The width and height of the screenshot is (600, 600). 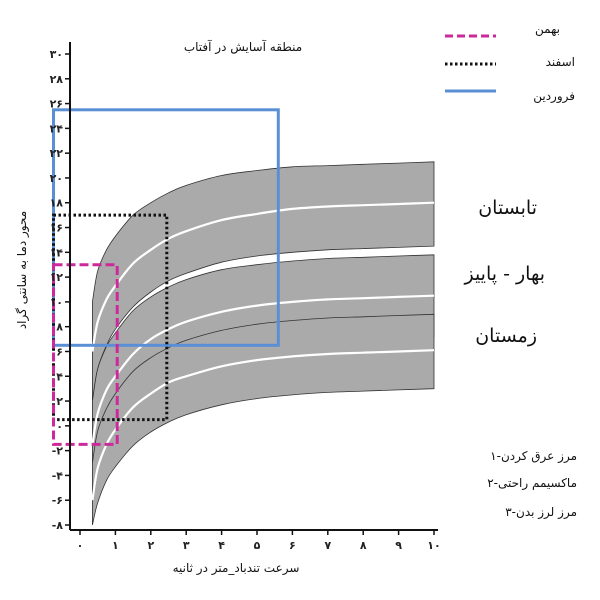 What do you see at coordinates (510, 63) in the screenshot?
I see `legend: بهمن اسفند فروردین` at bounding box center [510, 63].